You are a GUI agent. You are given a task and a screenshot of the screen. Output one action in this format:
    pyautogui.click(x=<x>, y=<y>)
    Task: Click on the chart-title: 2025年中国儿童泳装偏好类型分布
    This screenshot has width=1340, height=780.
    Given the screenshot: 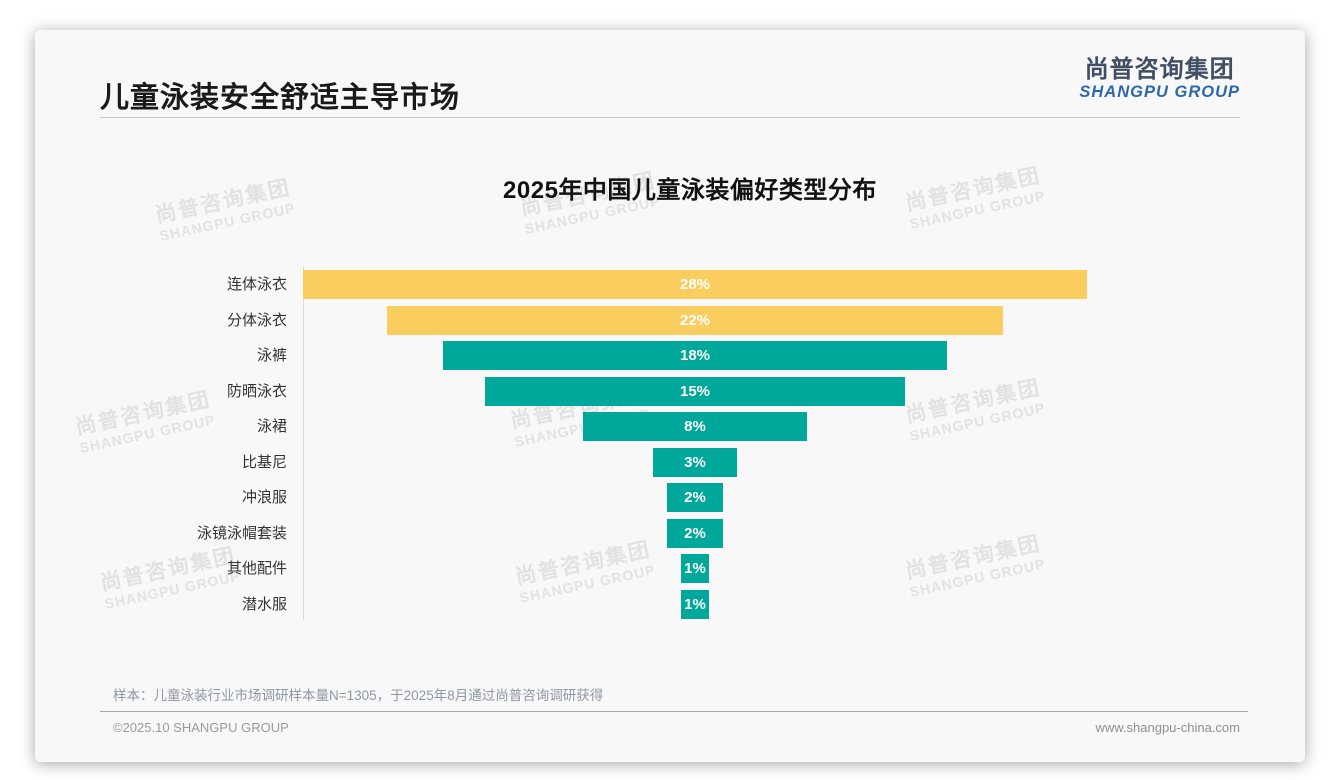 What is the action you would take?
    pyautogui.click(x=690, y=190)
    